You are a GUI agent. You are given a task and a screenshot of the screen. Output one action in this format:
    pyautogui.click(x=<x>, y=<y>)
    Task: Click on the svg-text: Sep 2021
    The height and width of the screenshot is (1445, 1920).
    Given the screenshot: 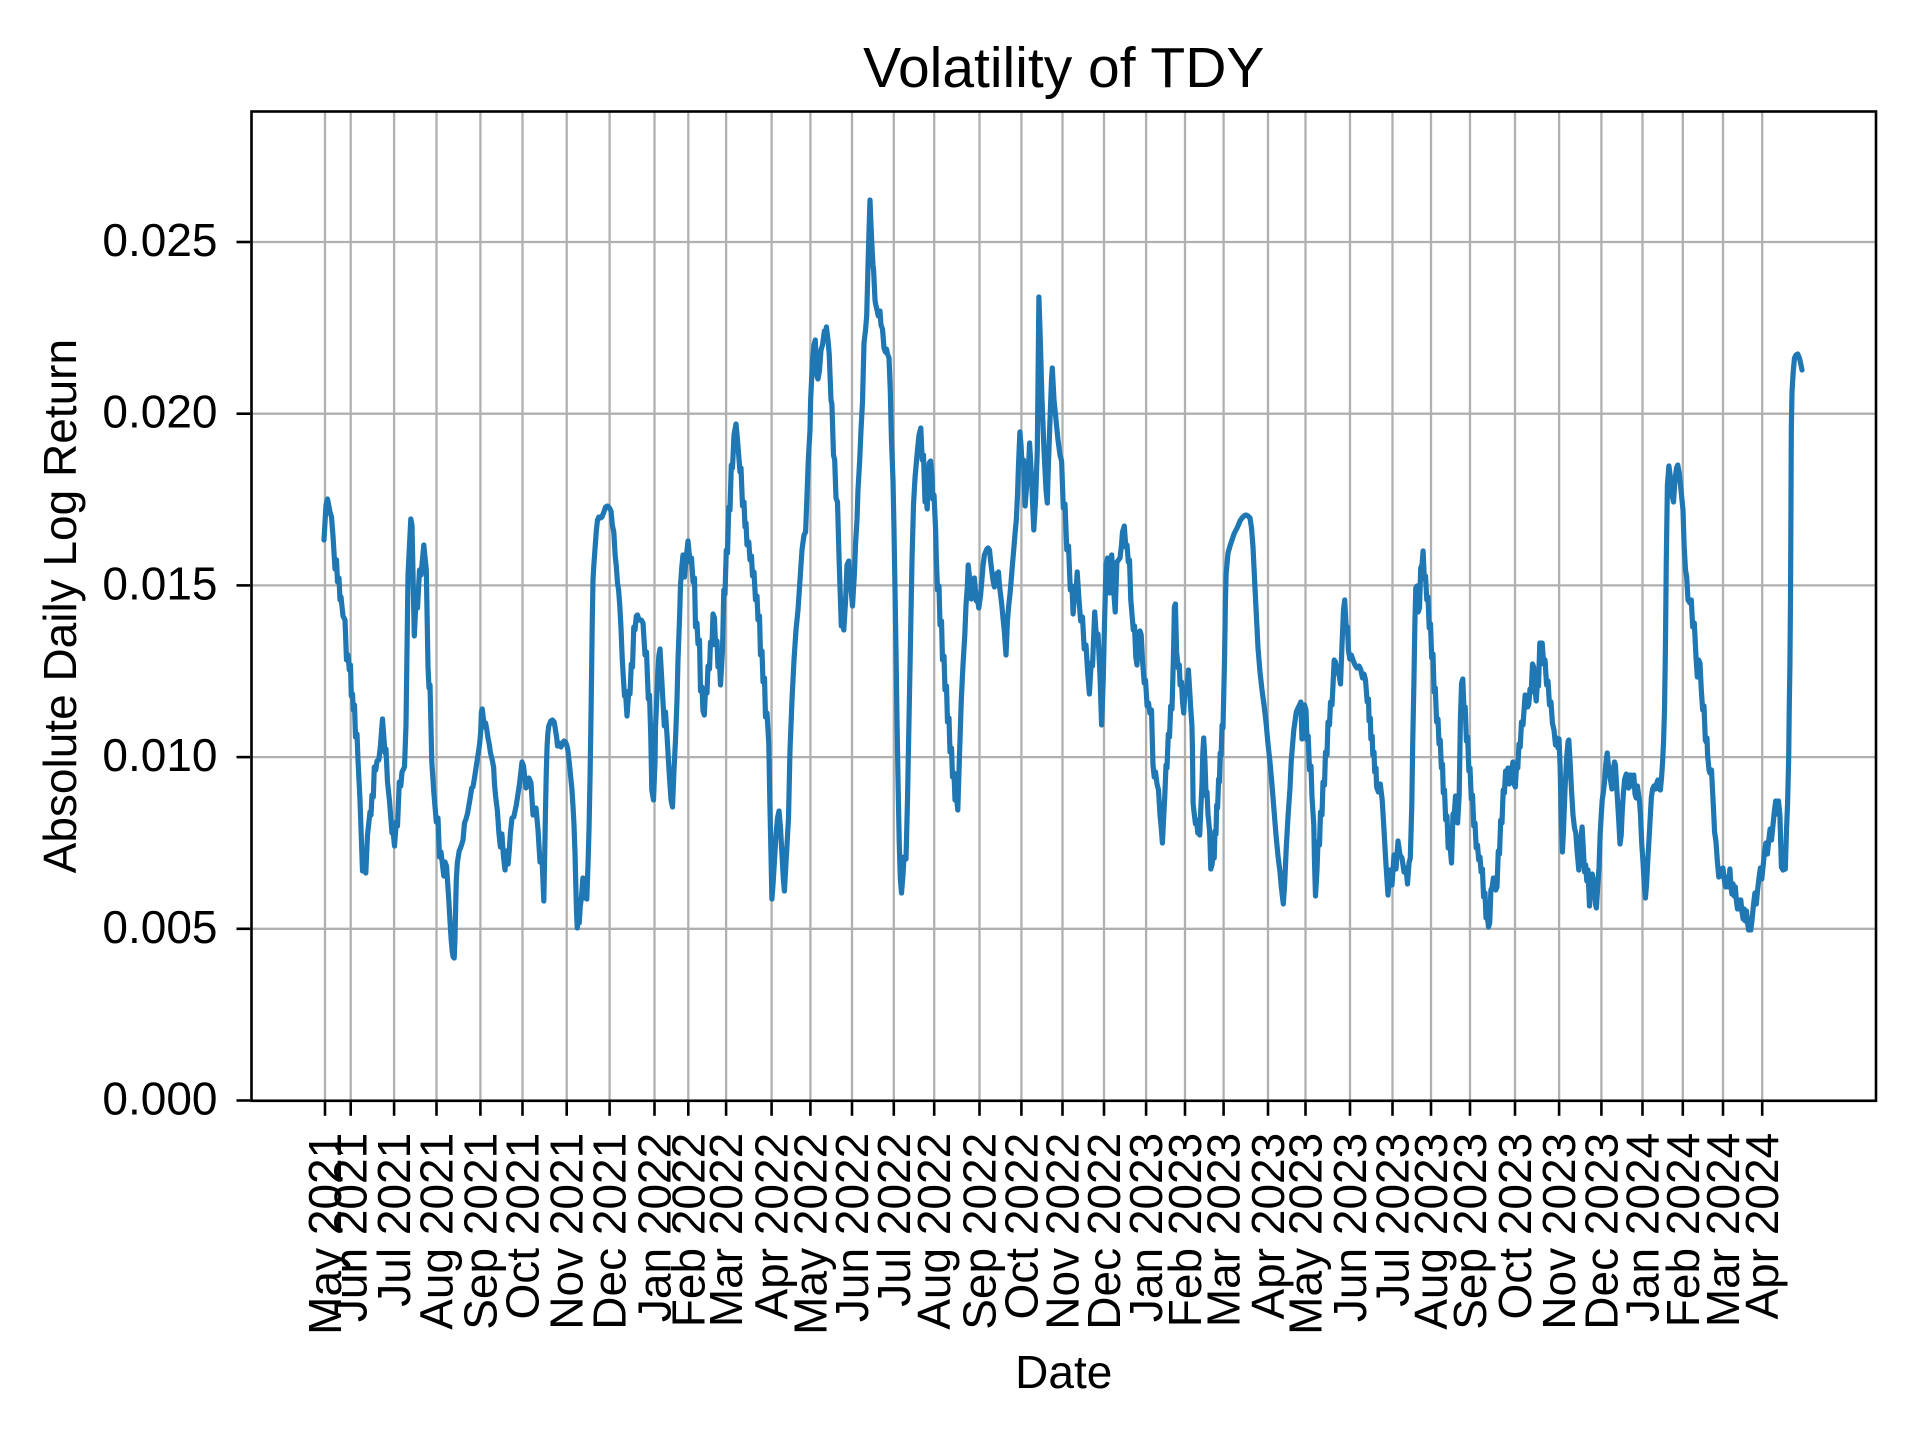 What is the action you would take?
    pyautogui.click(x=480, y=1231)
    